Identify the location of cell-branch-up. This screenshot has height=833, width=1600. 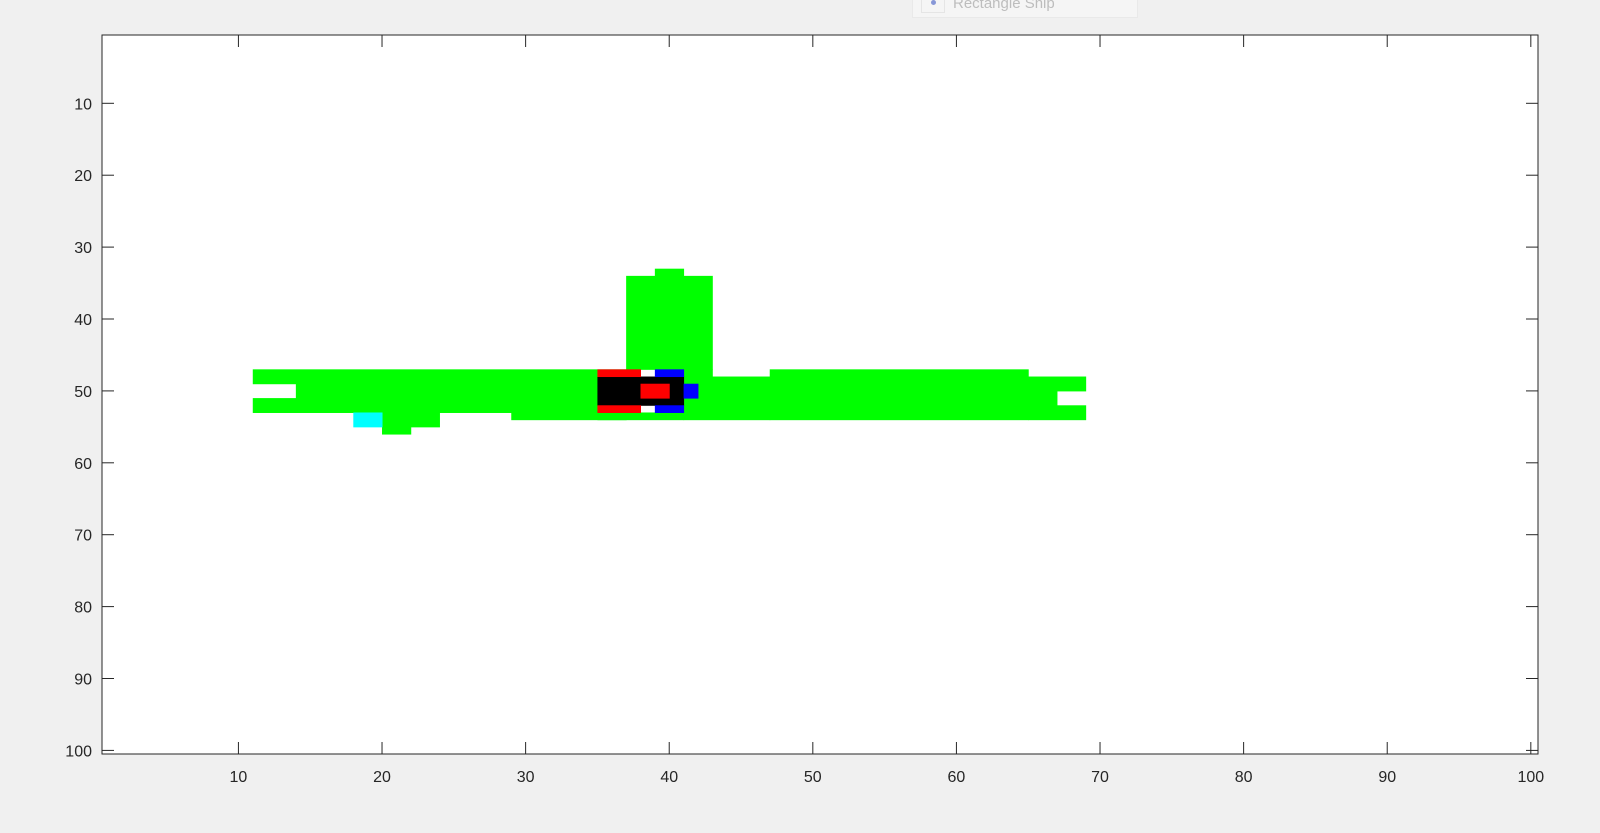
(669, 322).